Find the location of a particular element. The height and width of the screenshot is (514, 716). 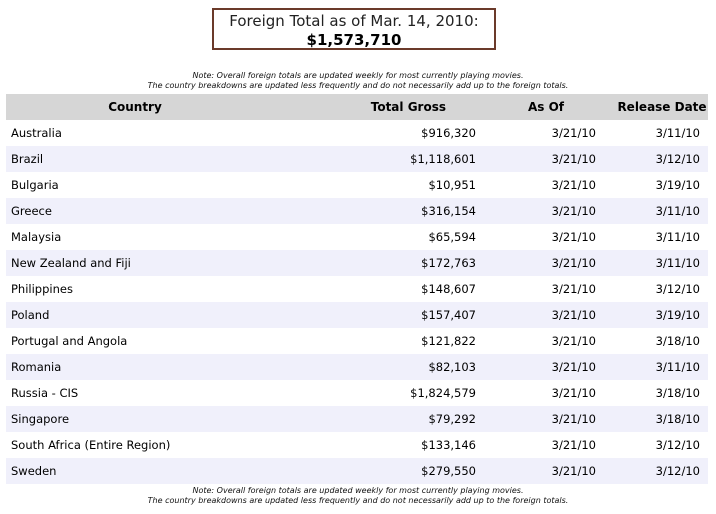

country-cell: Brazil is located at coordinates (135, 159).